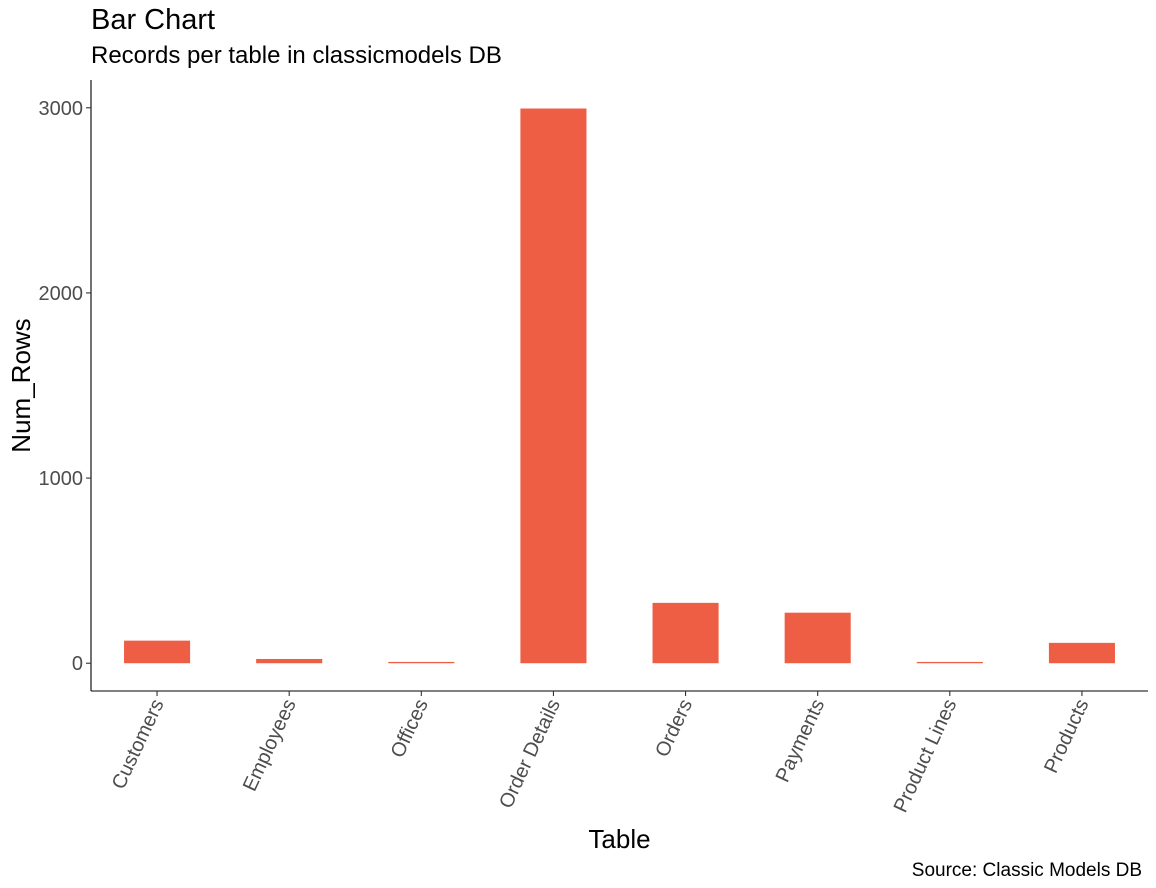  What do you see at coordinates (77, 664) in the screenshot?
I see `y-tick-label: 0` at bounding box center [77, 664].